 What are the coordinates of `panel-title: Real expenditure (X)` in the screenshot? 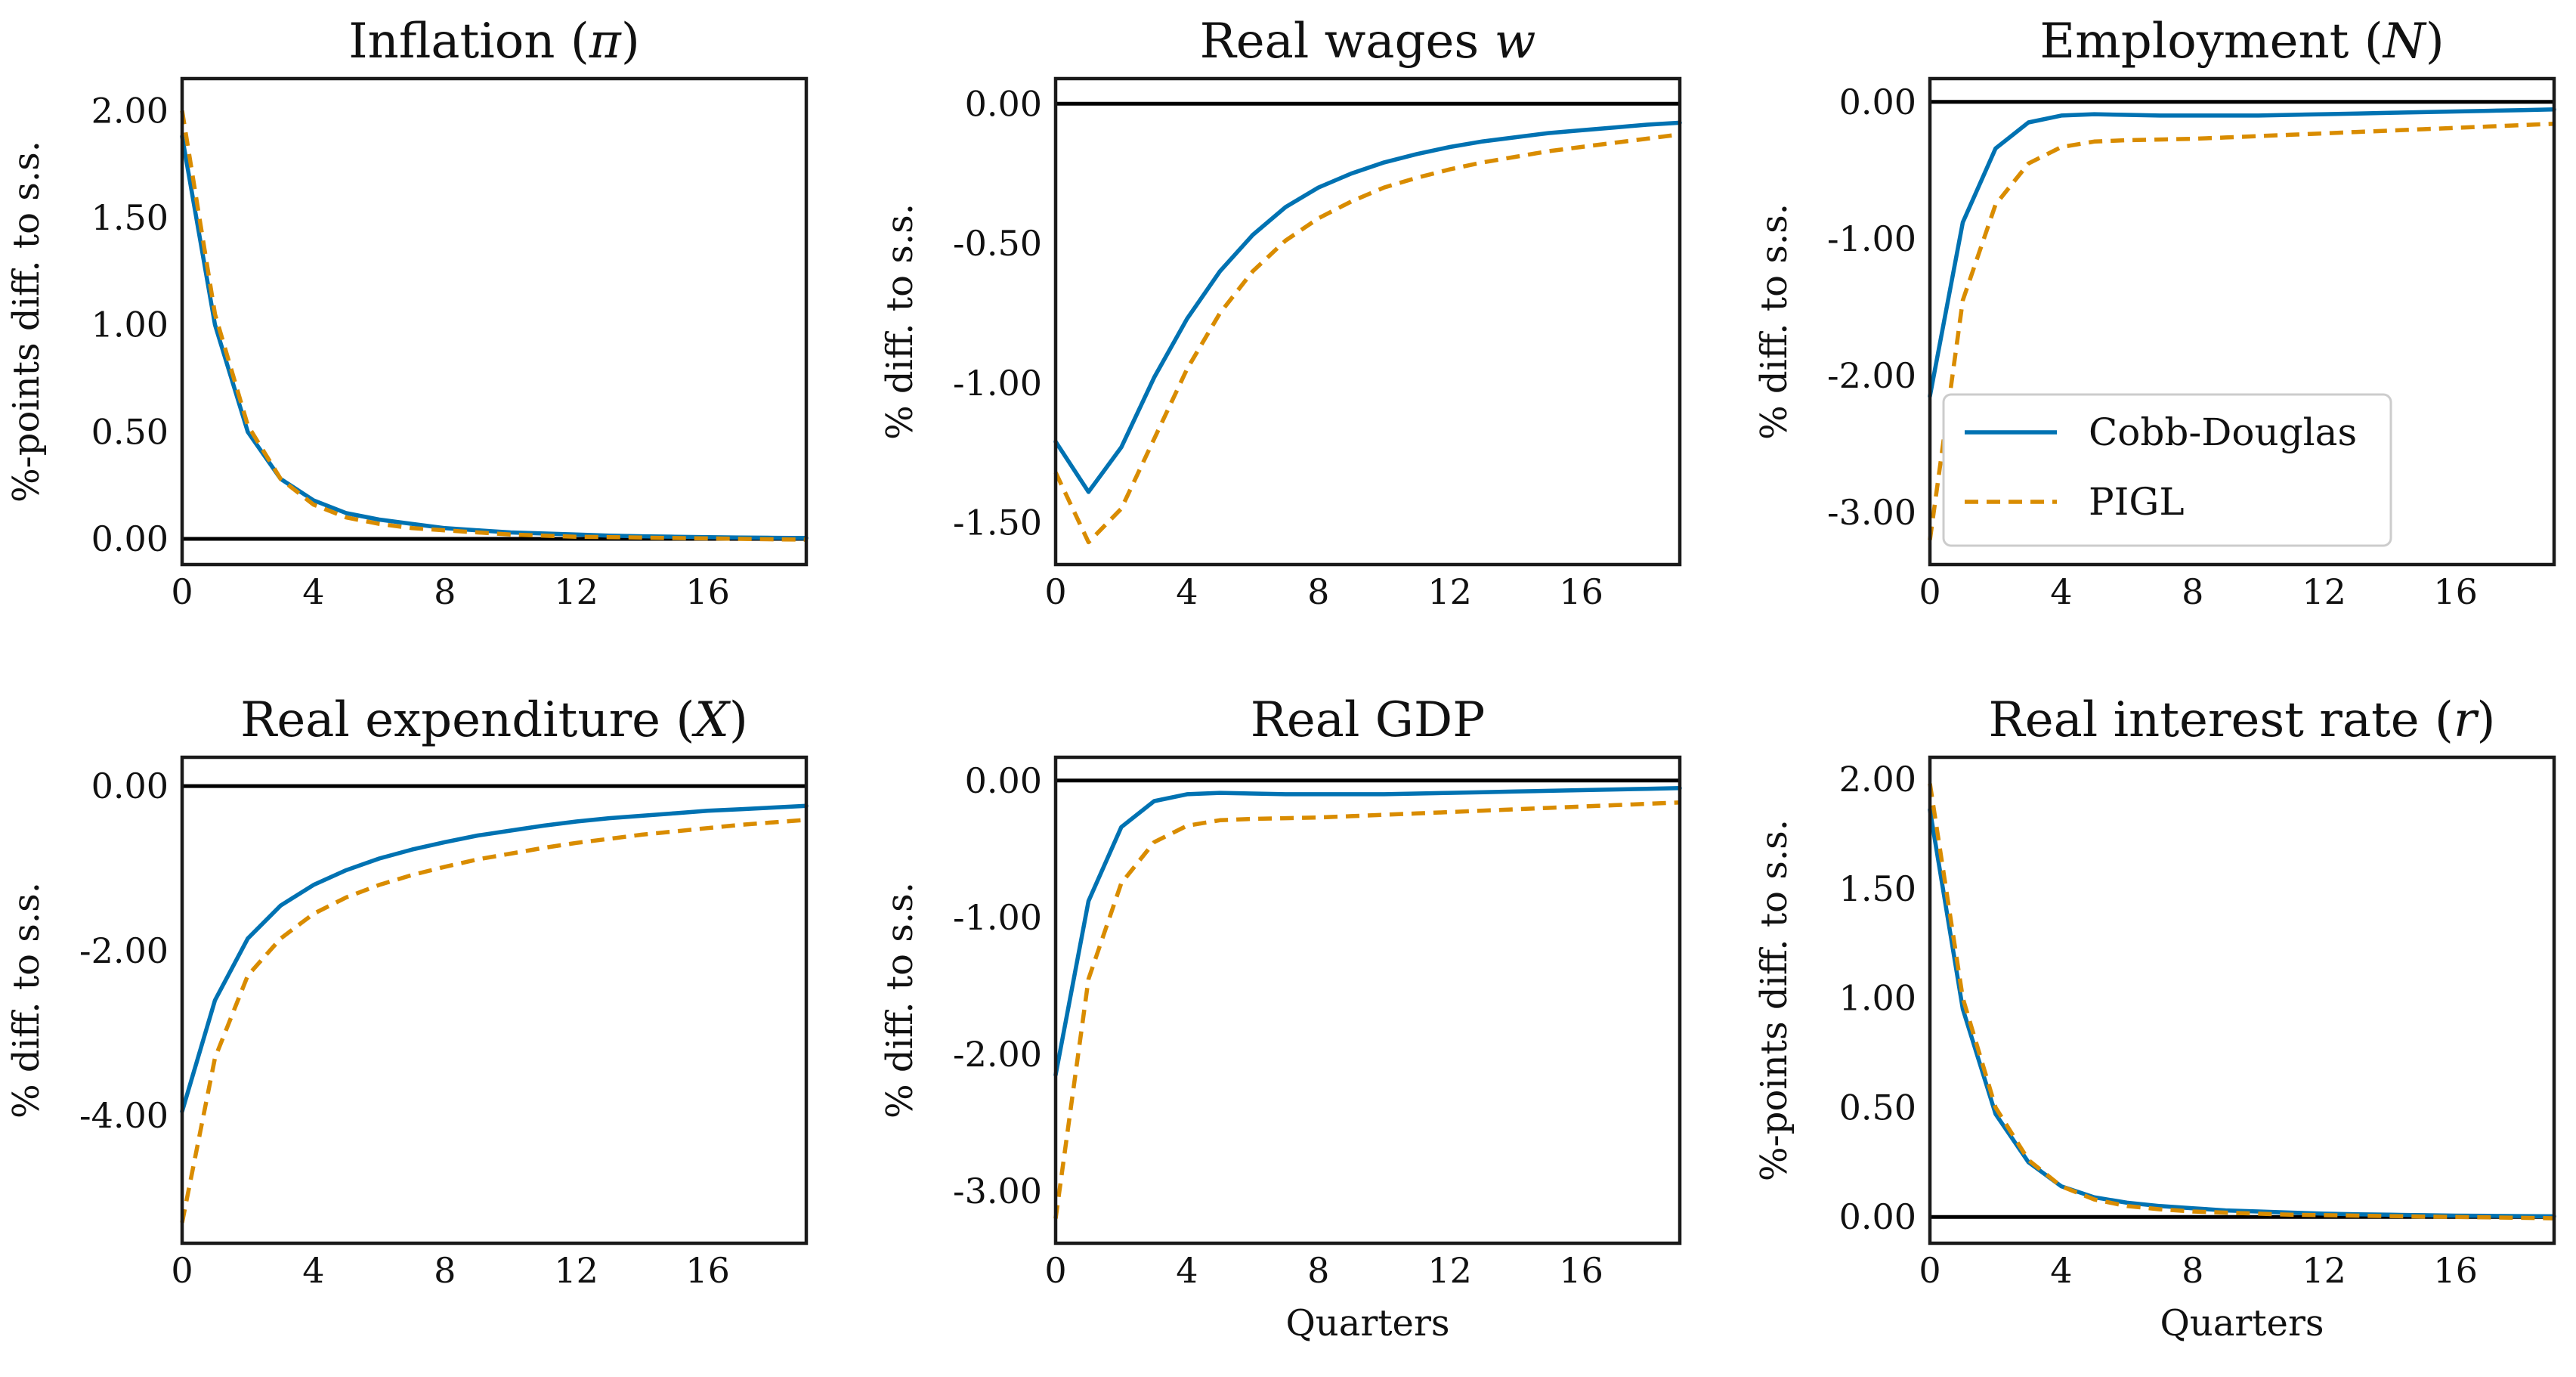 It's located at (494, 720).